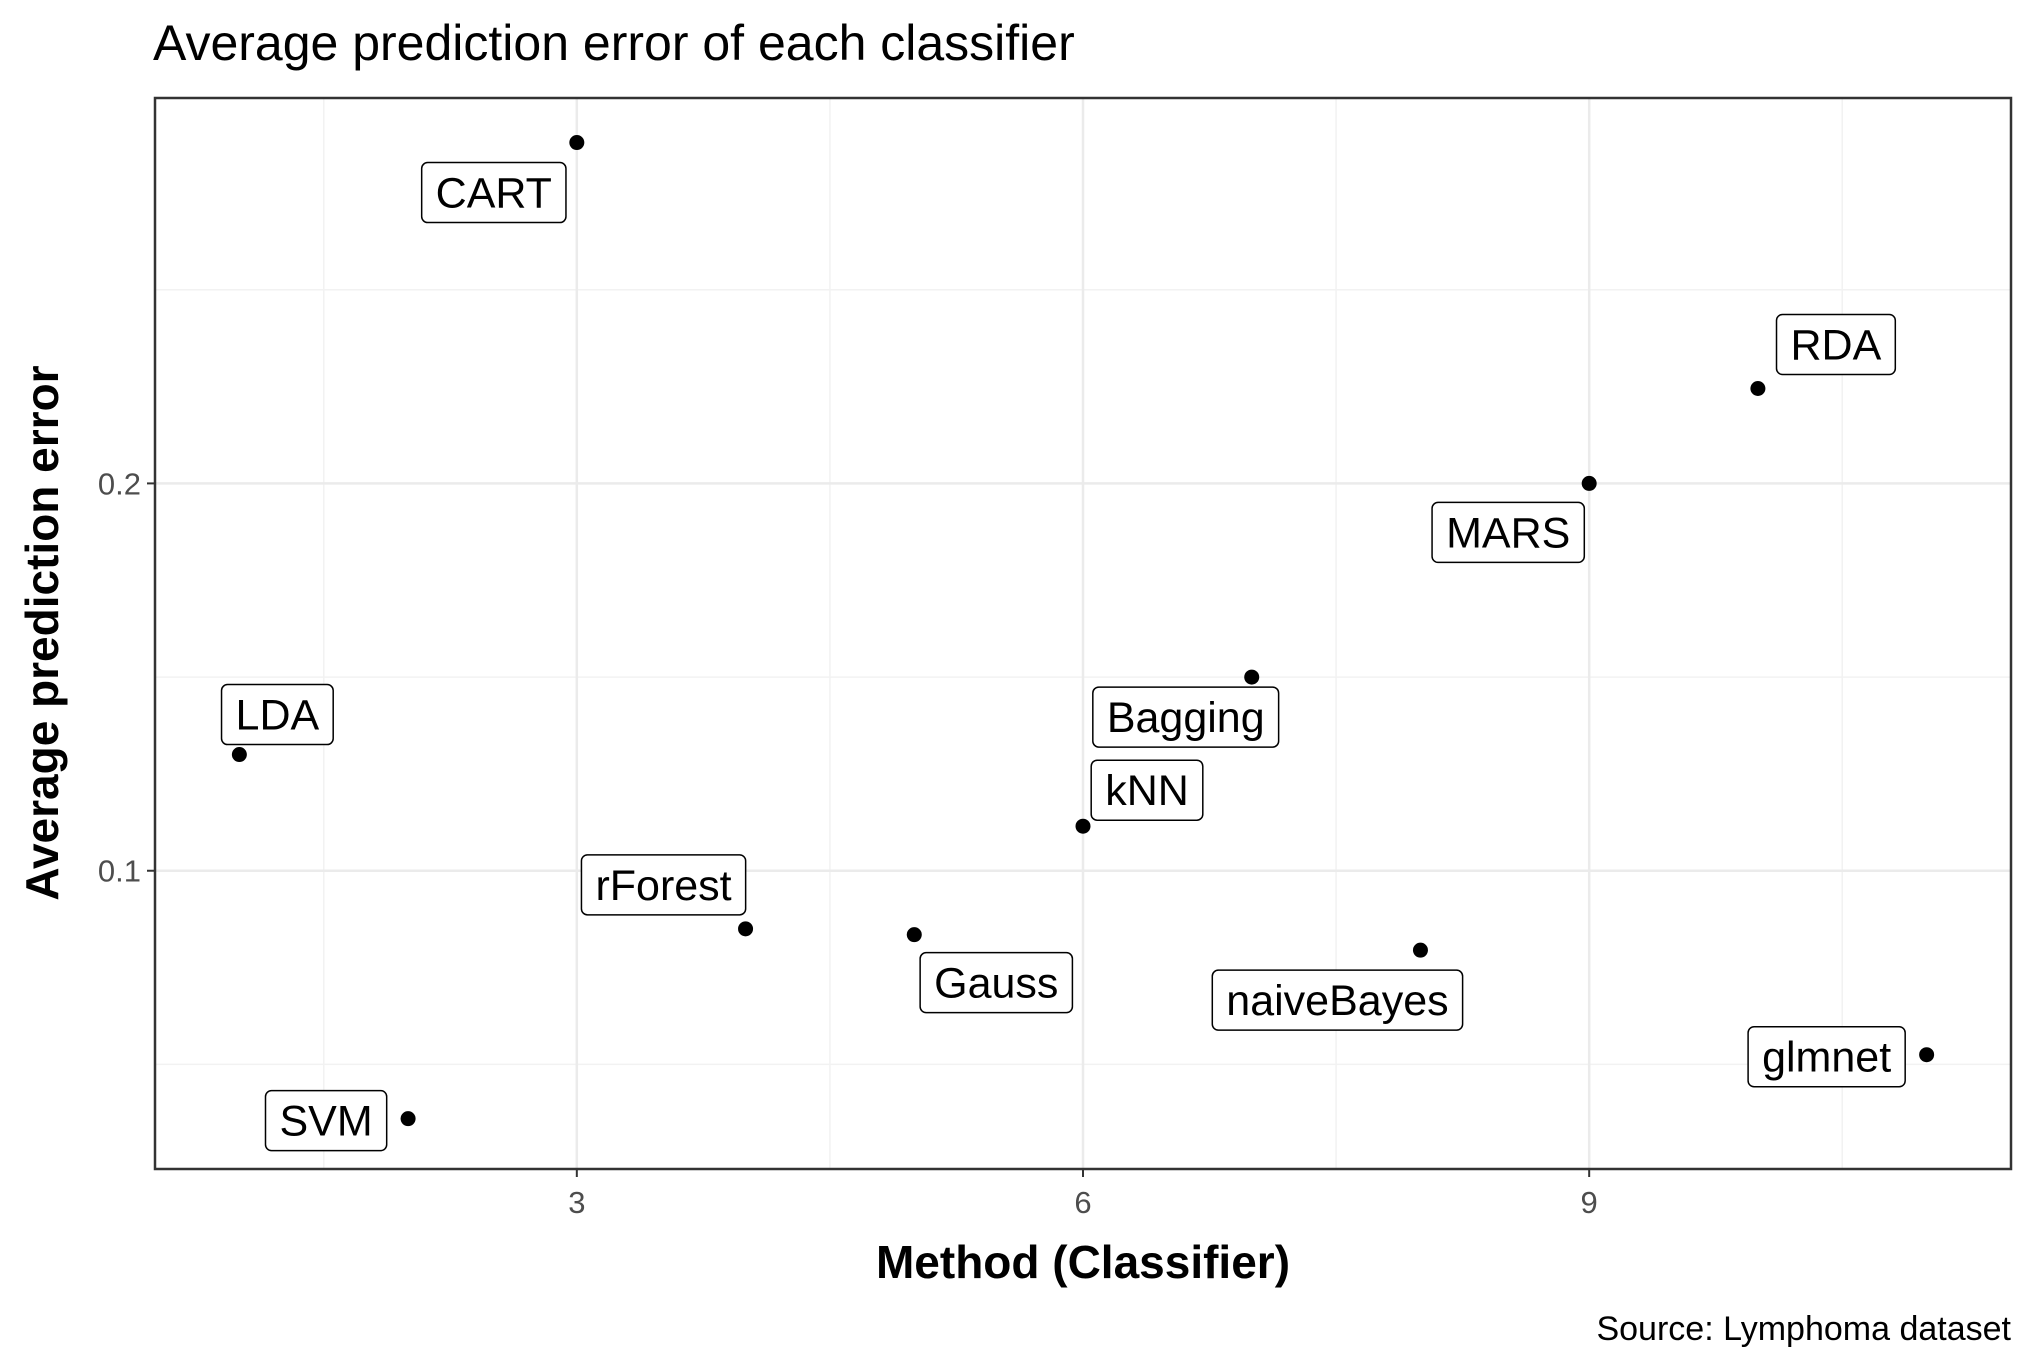  What do you see at coordinates (119, 871) in the screenshot?
I see `y-tick-label: 0.1` at bounding box center [119, 871].